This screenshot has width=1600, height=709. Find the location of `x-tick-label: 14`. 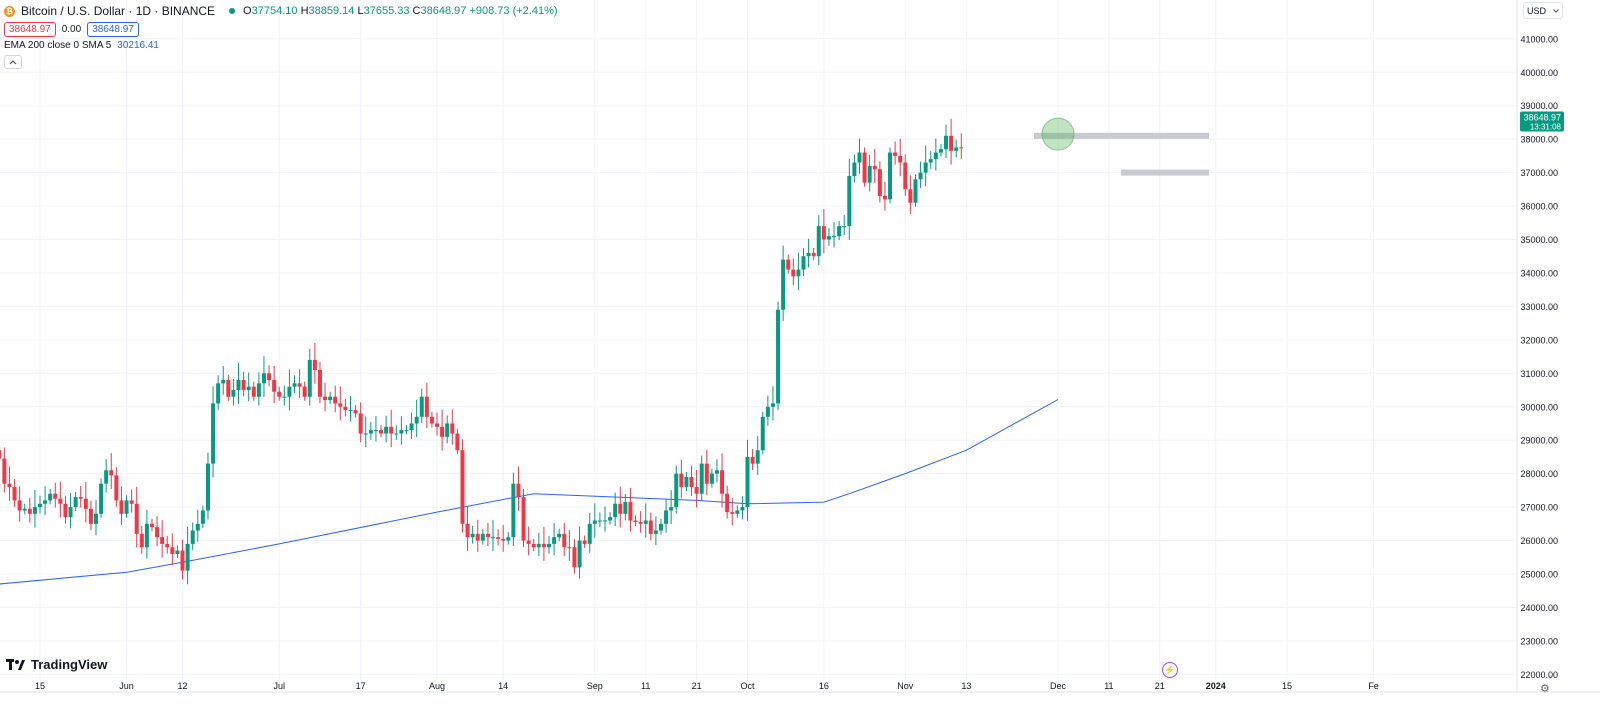

x-tick-label: 14 is located at coordinates (503, 686).